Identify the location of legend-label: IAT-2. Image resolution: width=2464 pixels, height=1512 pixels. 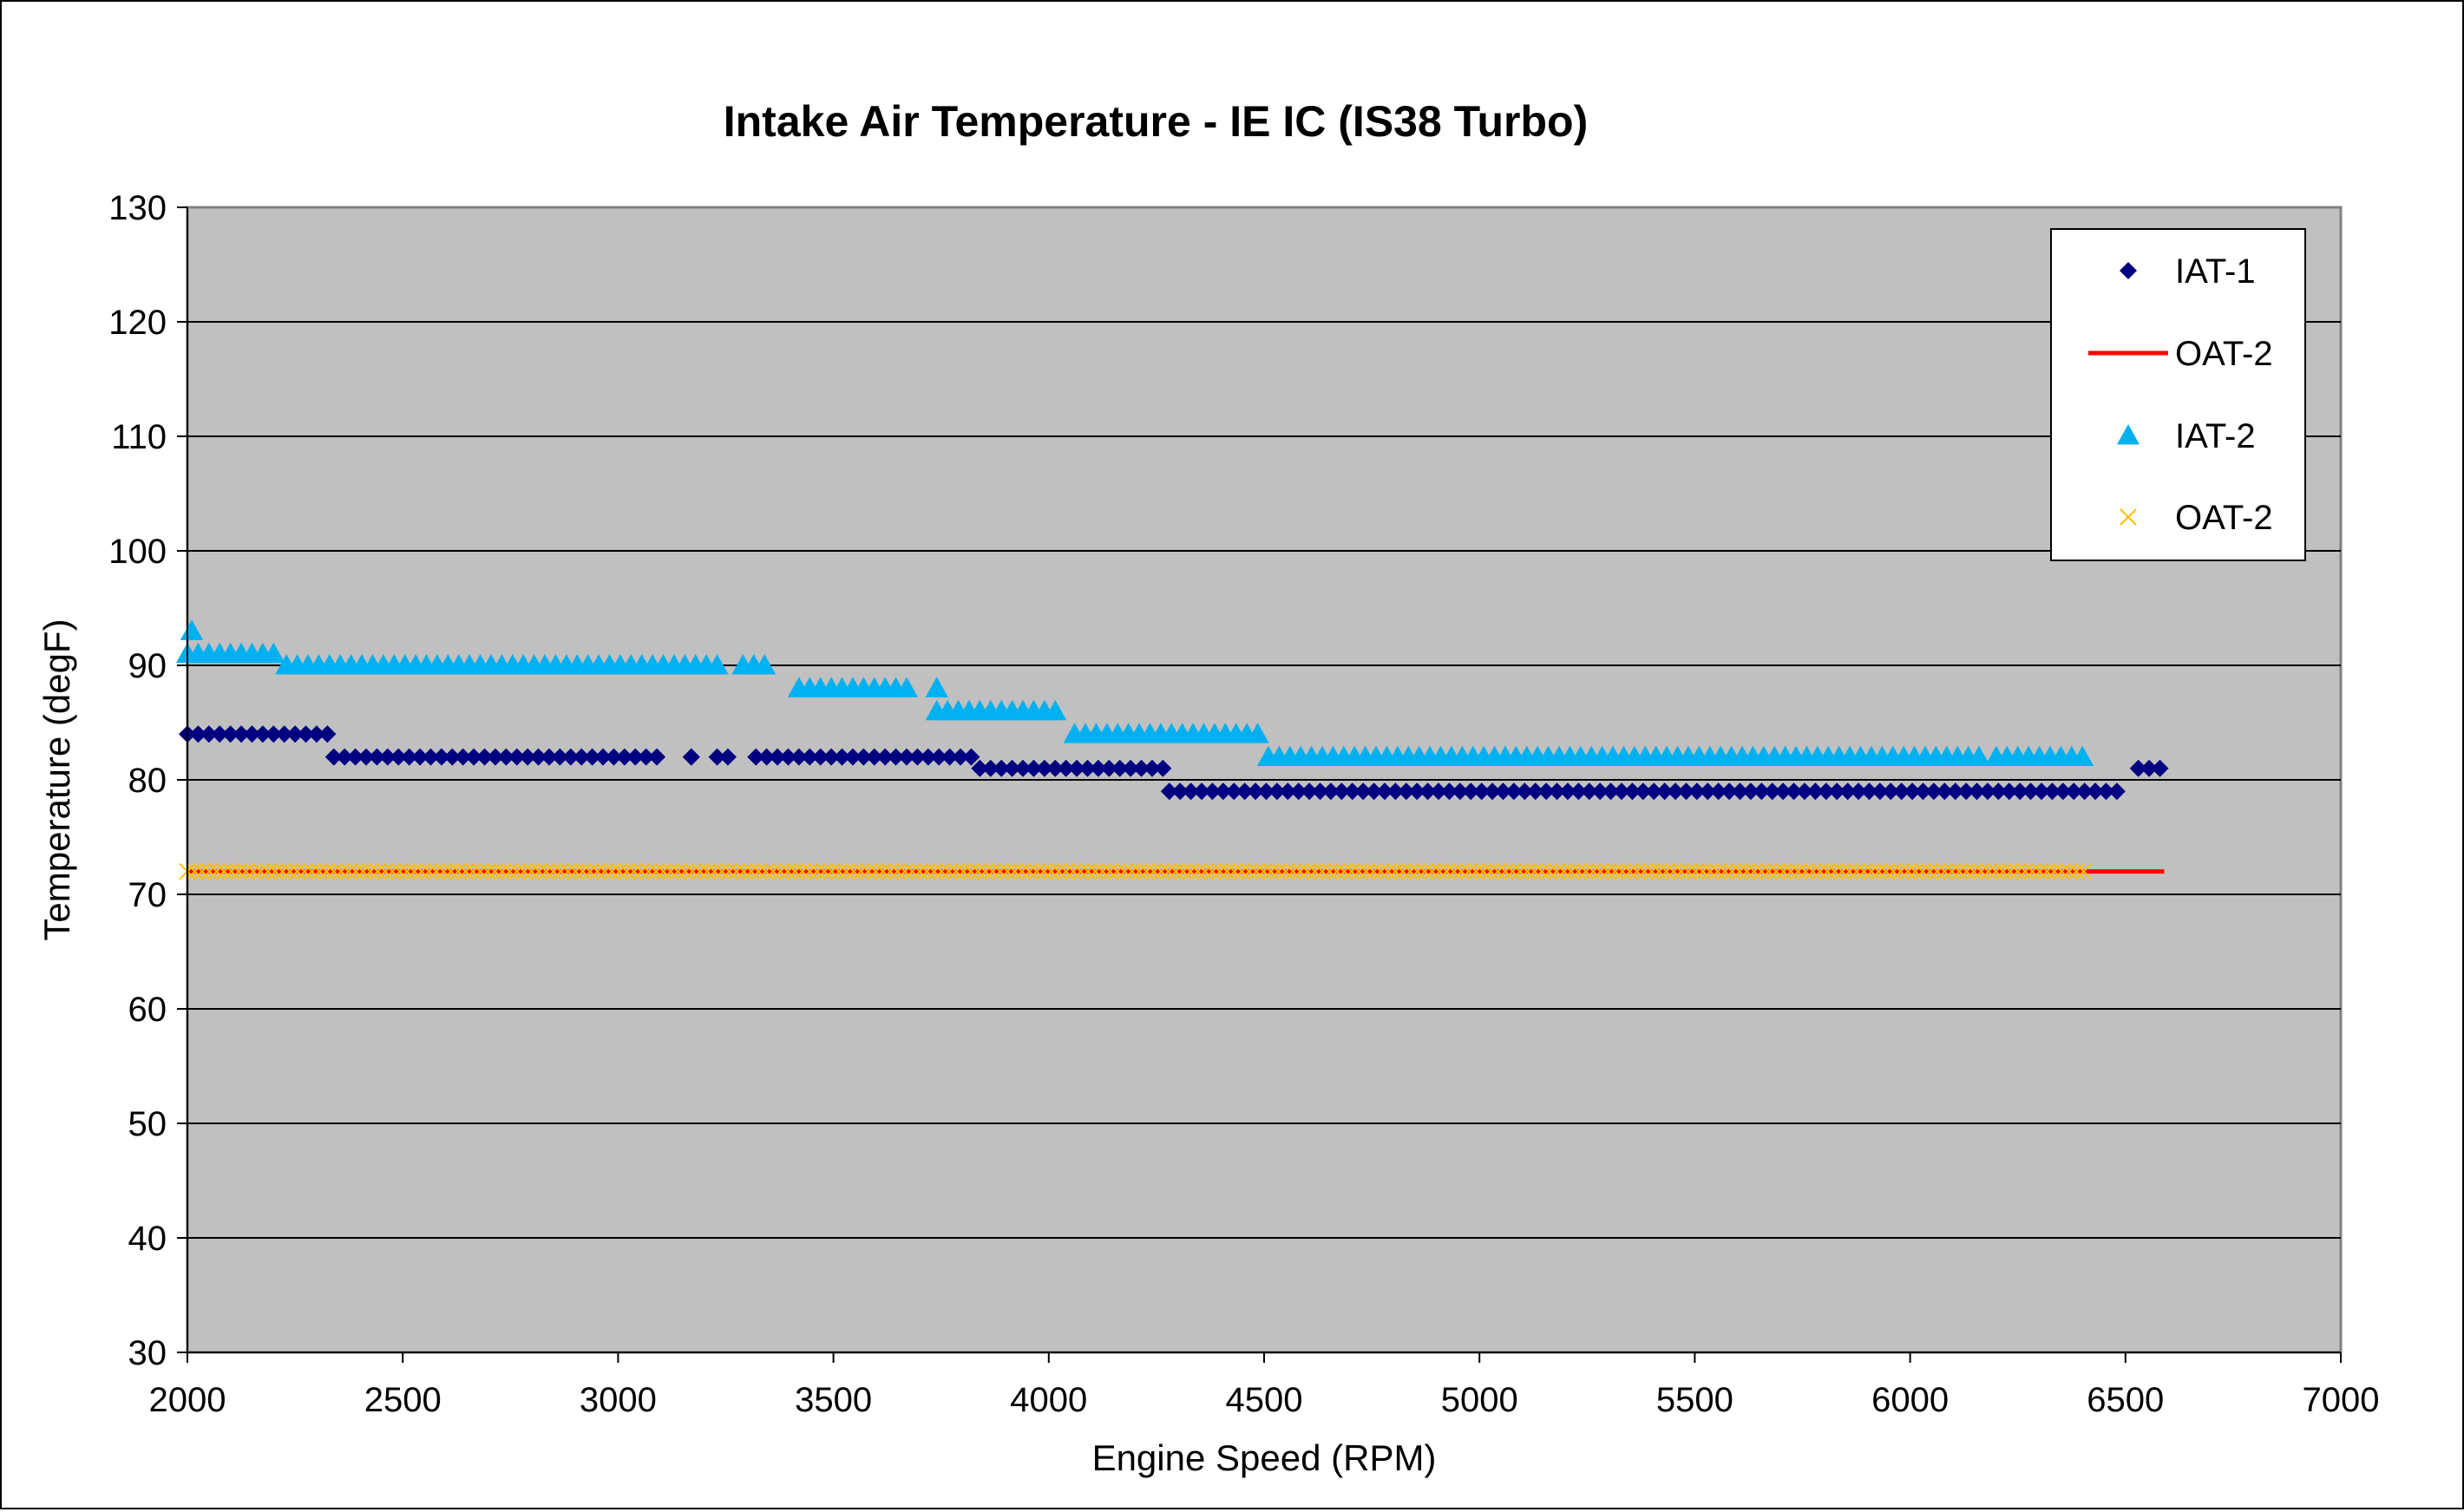
(2215, 436).